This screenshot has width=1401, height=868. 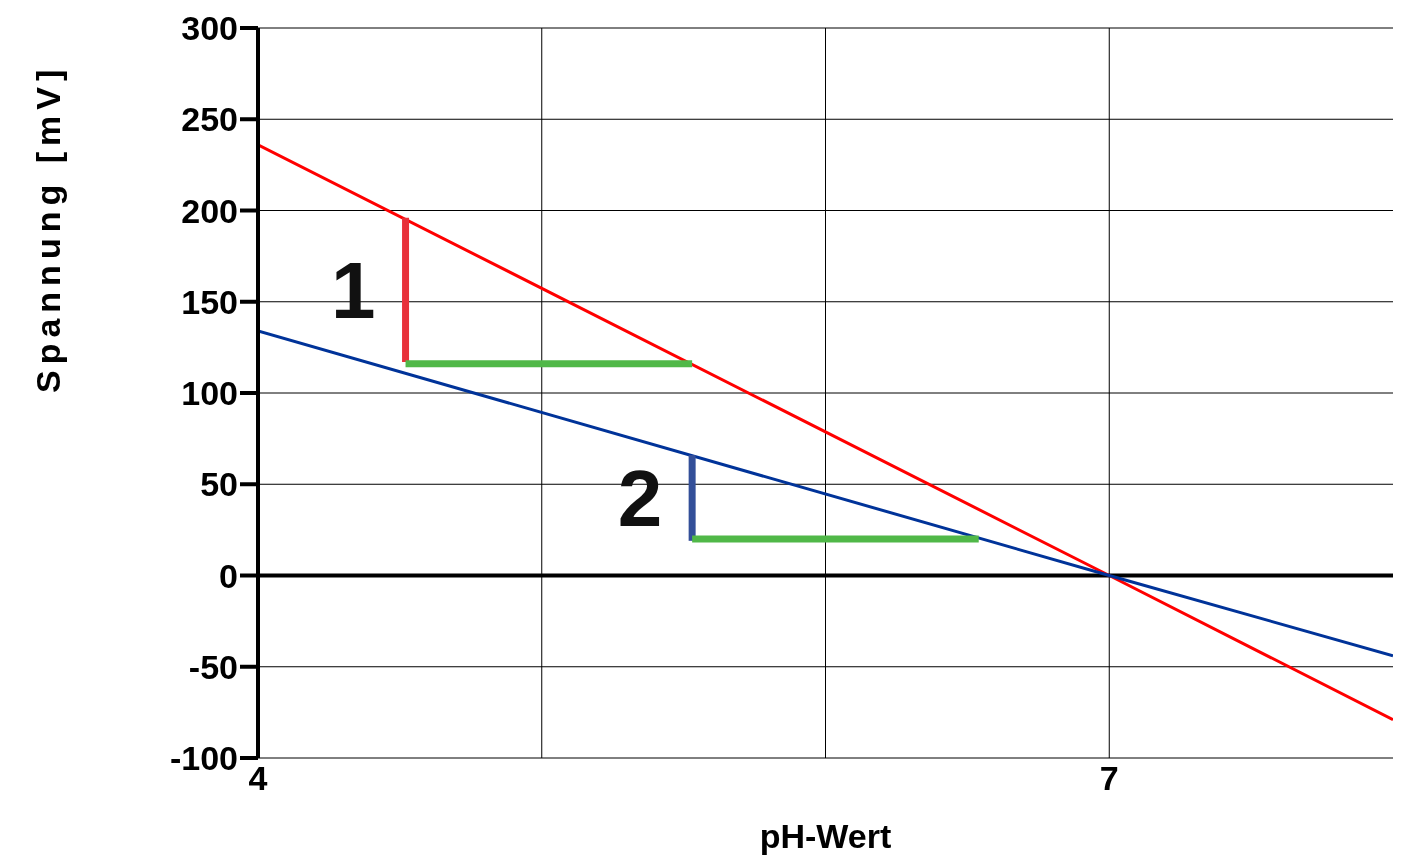 What do you see at coordinates (825, 836) in the screenshot?
I see `x-axis-title: pH-Wert` at bounding box center [825, 836].